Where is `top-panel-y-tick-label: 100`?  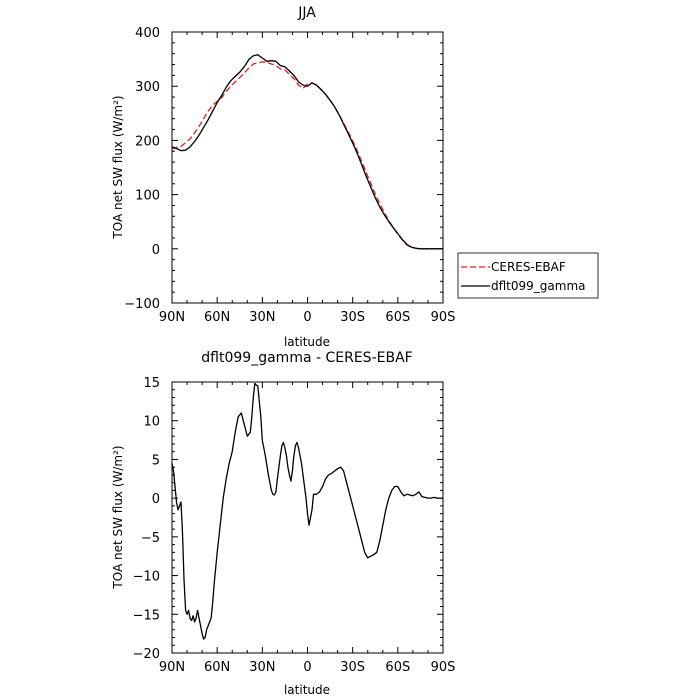
top-panel-y-tick-label: 100 is located at coordinates (147, 196).